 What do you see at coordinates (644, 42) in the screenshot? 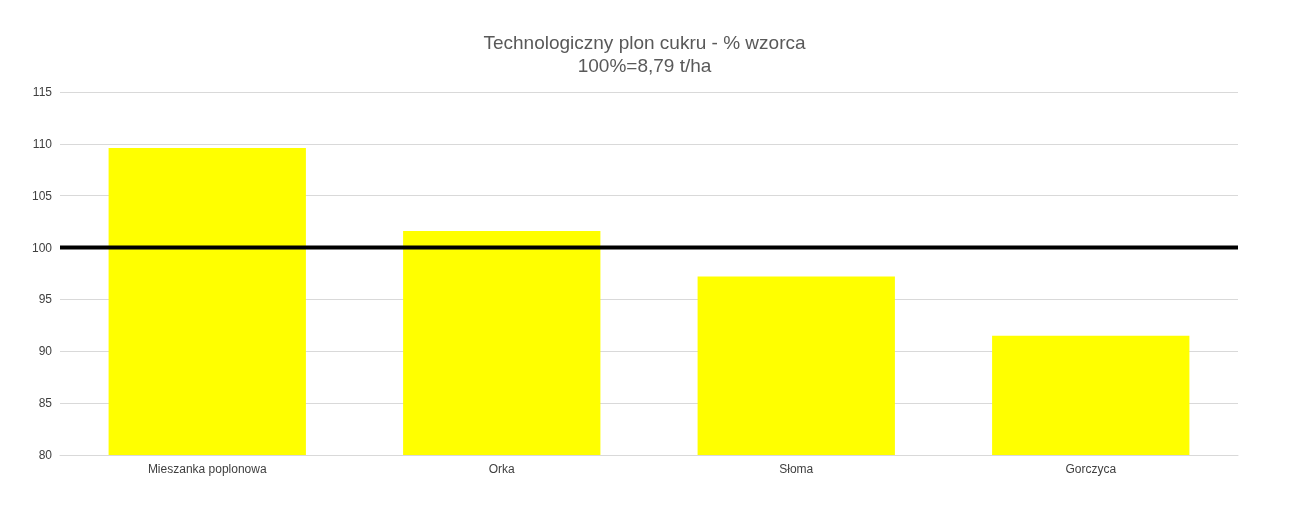
I see `chart-title: Technologiczny plon cukru - % wzorca` at bounding box center [644, 42].